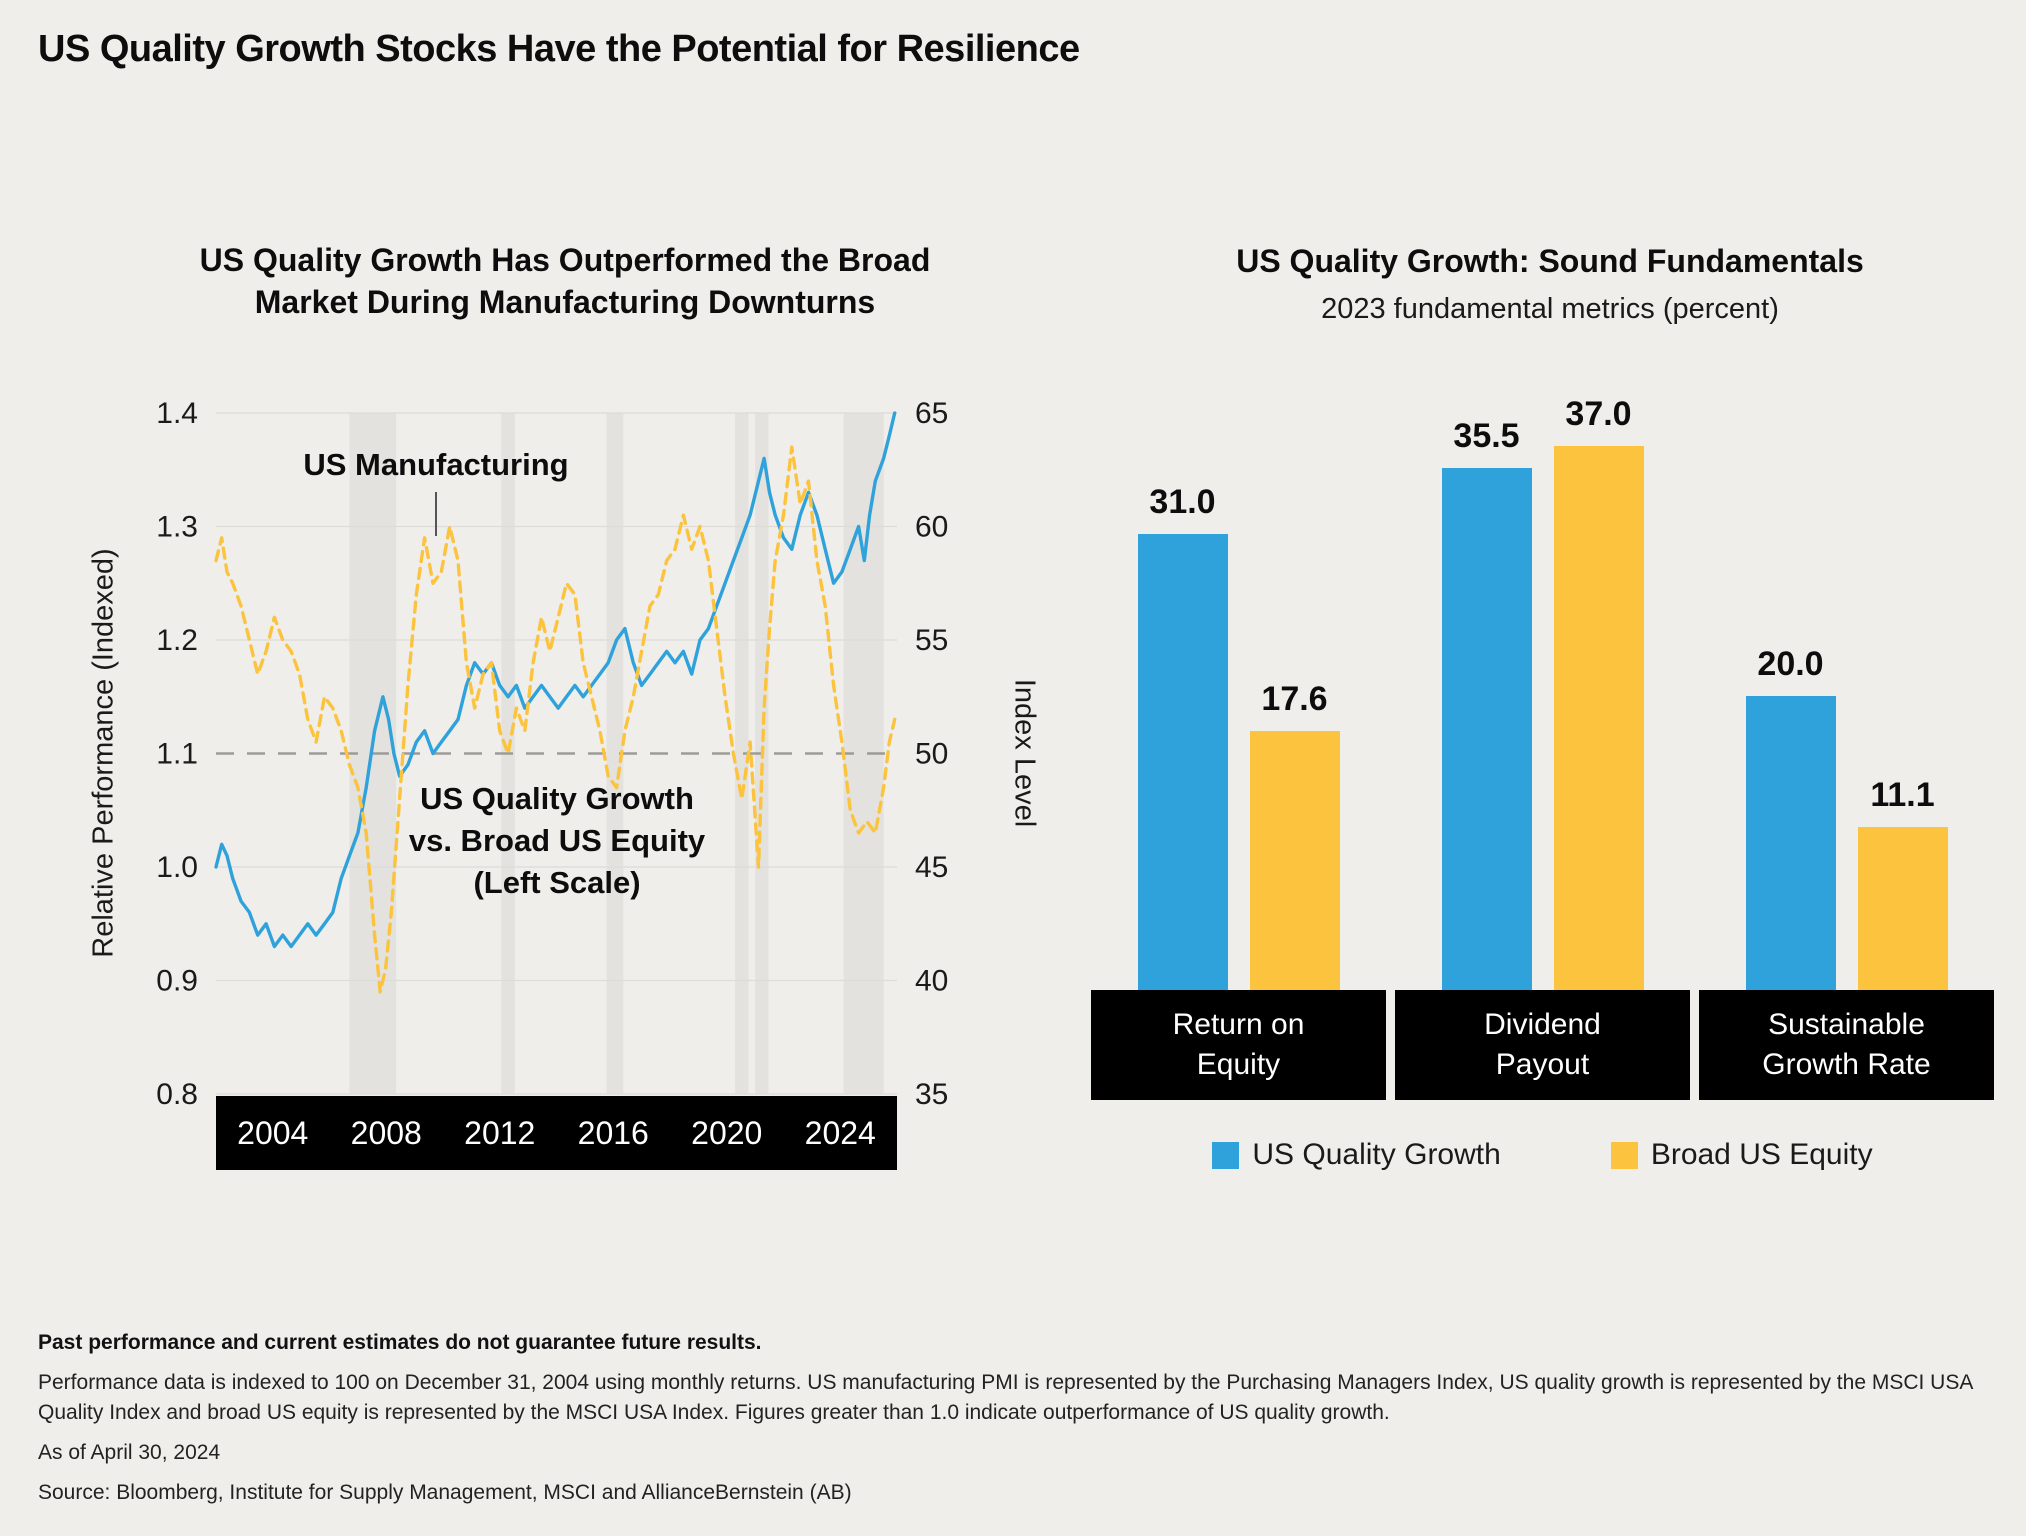 The image size is (2026, 1536). Describe the element at coordinates (177, 981) in the screenshot. I see `left-axis-tick-label: 0.9` at that location.